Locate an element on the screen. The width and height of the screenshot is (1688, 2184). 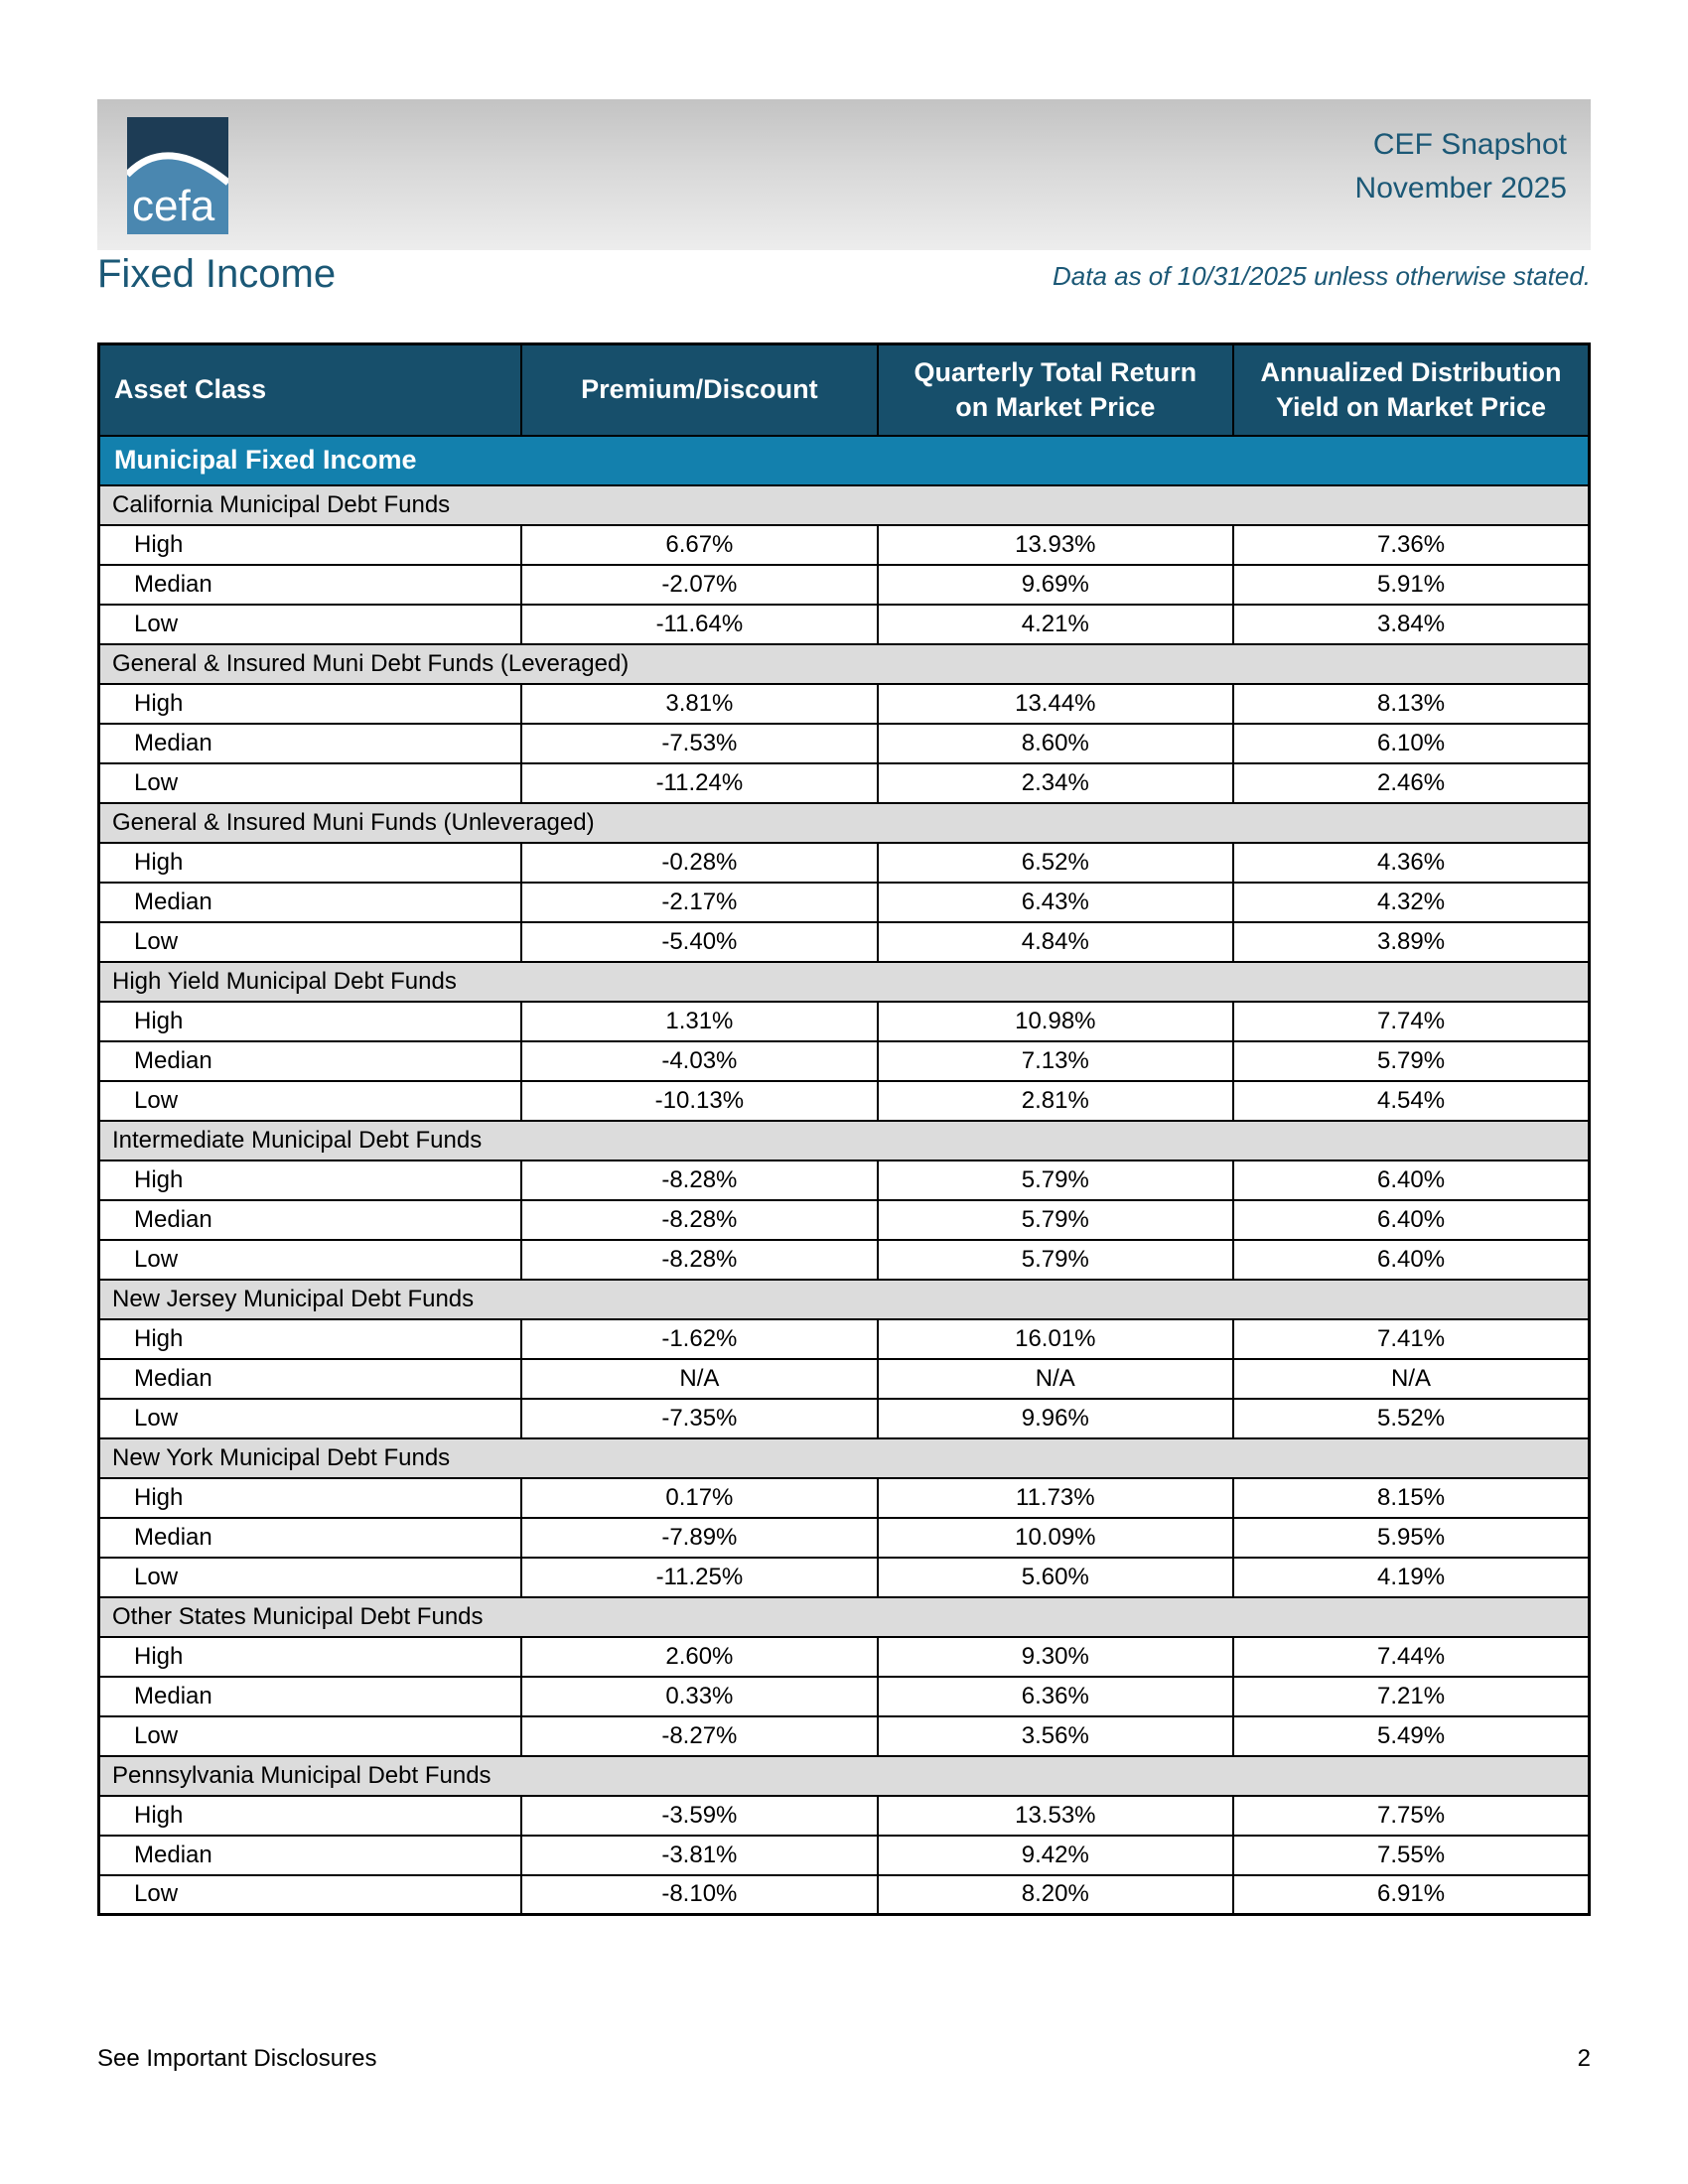
row-value: 7.36% is located at coordinates (1411, 544).